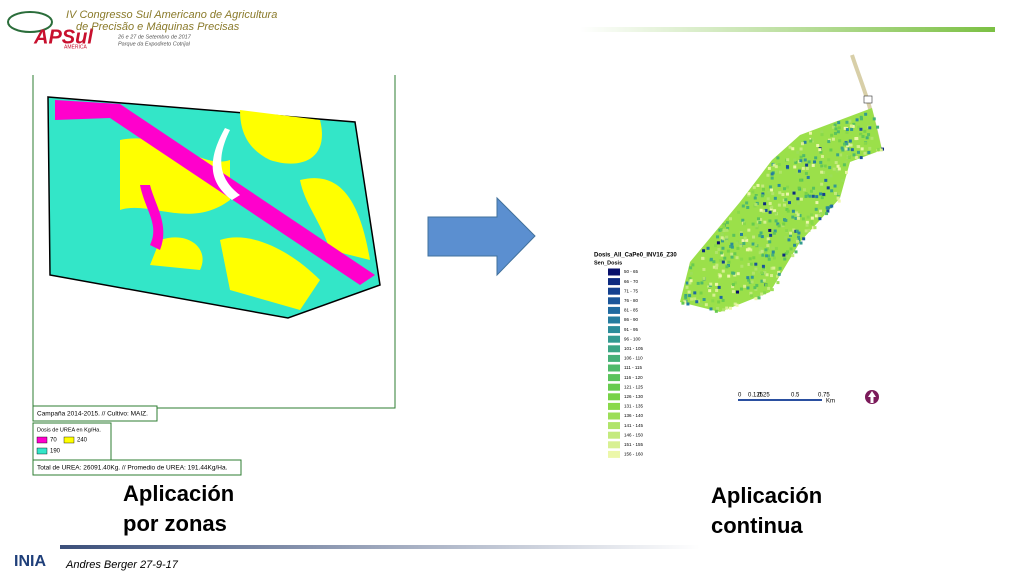  What do you see at coordinates (176, 253) in the screenshot?
I see `zone` at bounding box center [176, 253].